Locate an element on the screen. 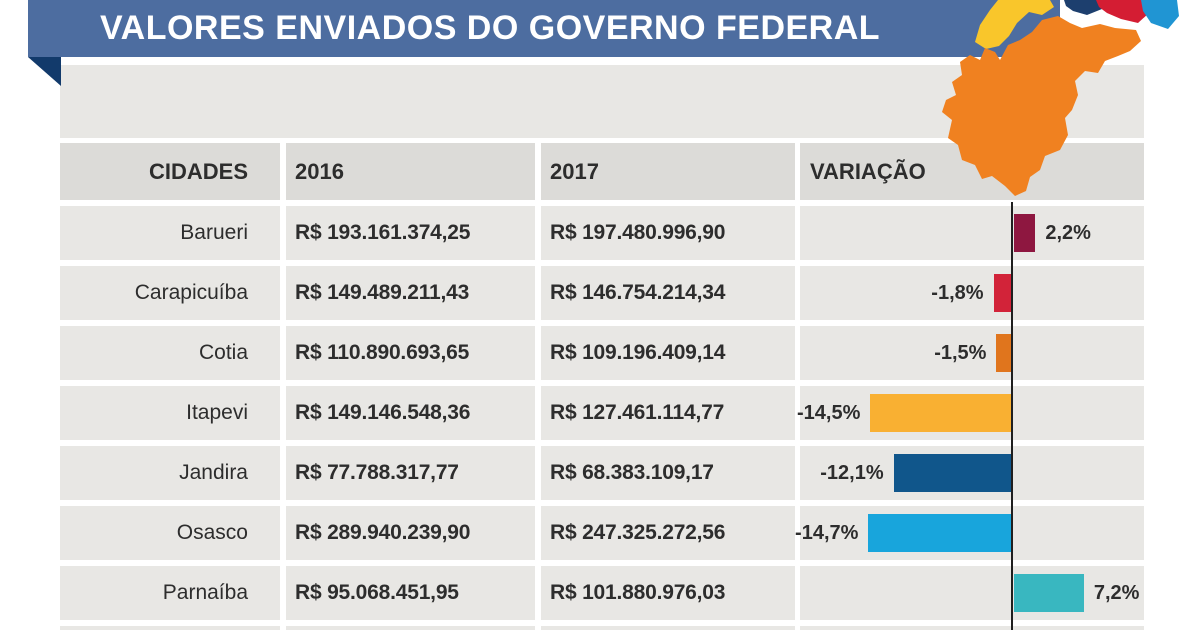 Image resolution: width=1200 pixels, height=630 pixels. value-2017-cell: R$ 146.754.214,34 is located at coordinates (668, 293).